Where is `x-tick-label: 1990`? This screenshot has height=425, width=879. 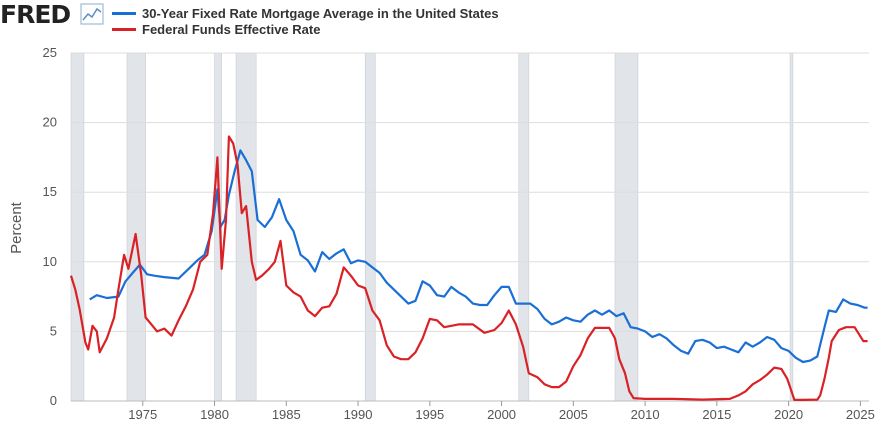
x-tick-label: 1990 is located at coordinates (358, 414).